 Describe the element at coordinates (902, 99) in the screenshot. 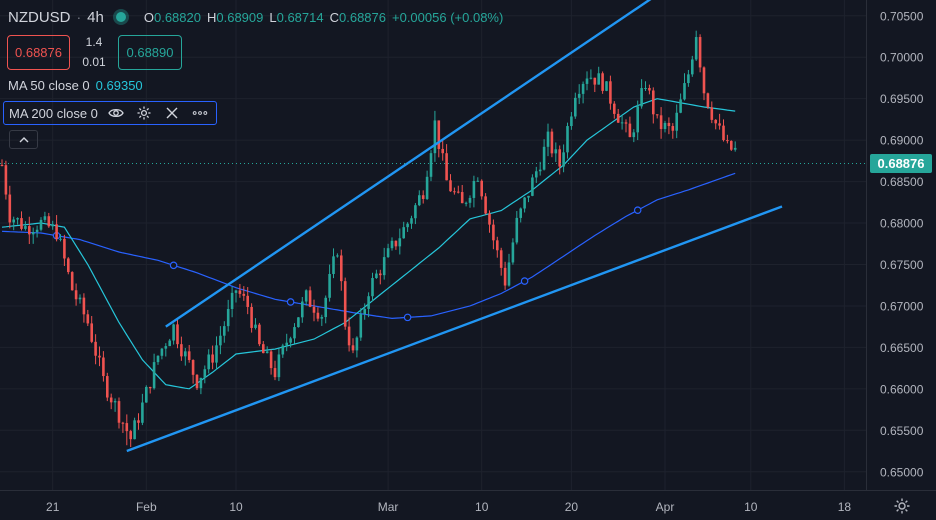

I see `price-tick-label: 0.69500` at that location.